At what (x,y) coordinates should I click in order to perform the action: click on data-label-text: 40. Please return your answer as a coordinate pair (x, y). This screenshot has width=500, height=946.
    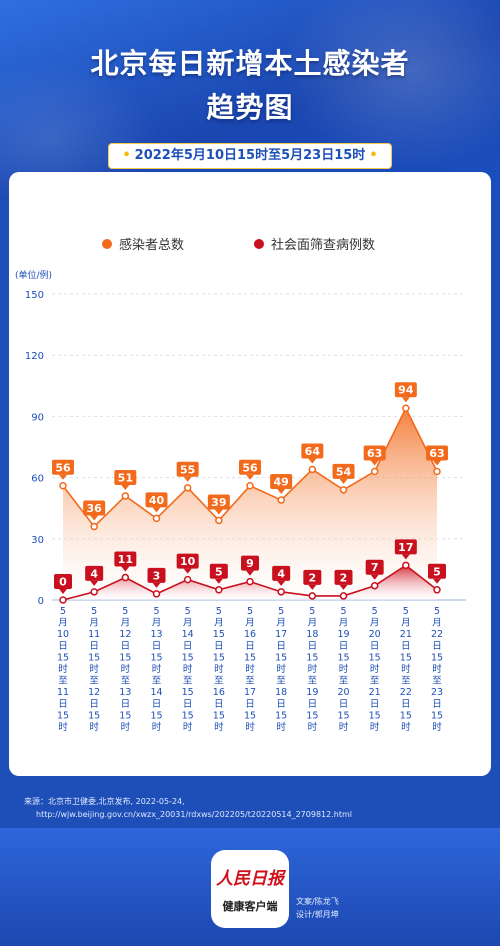
    Looking at the image, I should click on (157, 500).